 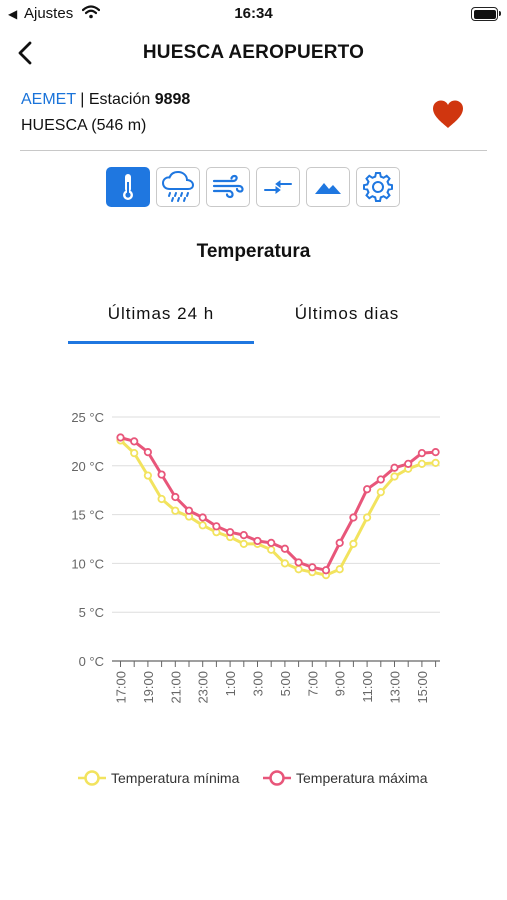 What do you see at coordinates (87, 466) in the screenshot?
I see `y-tick-label: 20 °C` at bounding box center [87, 466].